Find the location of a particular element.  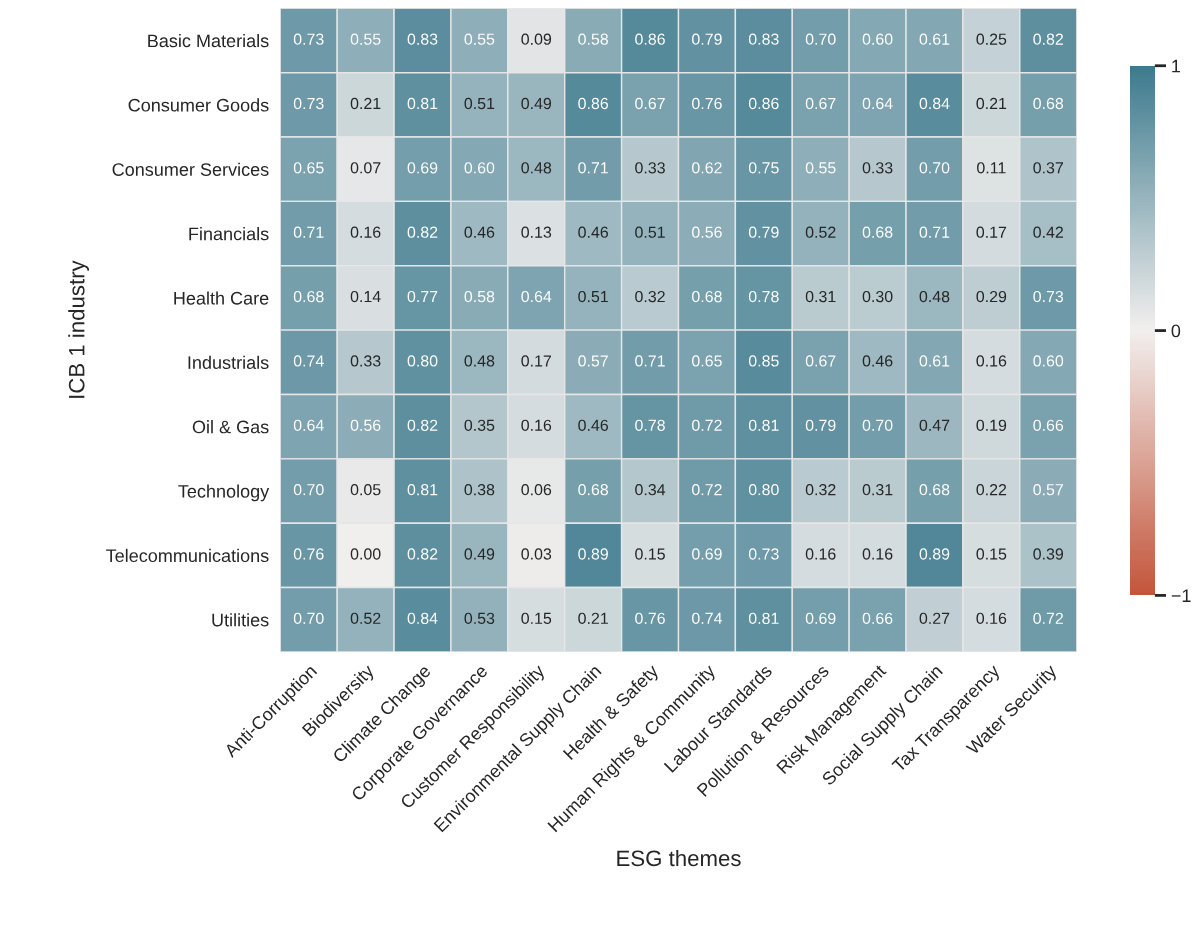

data-label: 0.37 is located at coordinates (1048, 168).